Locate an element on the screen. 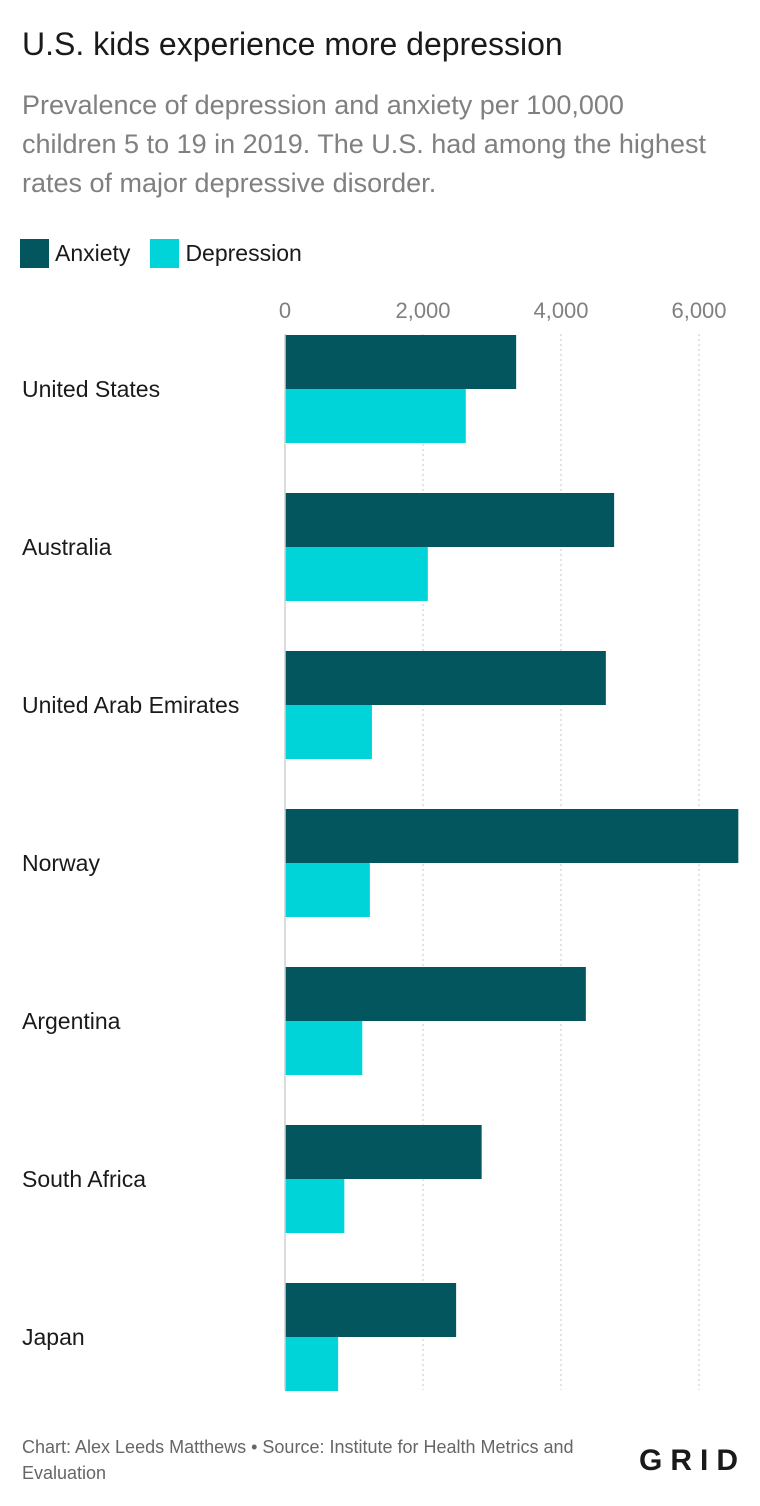 Image resolution: width=760 pixels, height=1506 pixels. x-tick-label: 0 is located at coordinates (285, 310).